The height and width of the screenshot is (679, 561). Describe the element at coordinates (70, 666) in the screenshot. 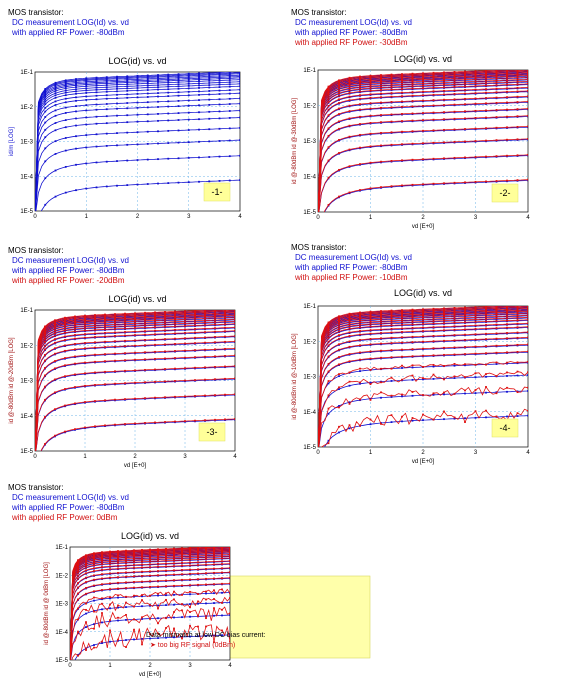

I see `x-tick-label: 0` at that location.